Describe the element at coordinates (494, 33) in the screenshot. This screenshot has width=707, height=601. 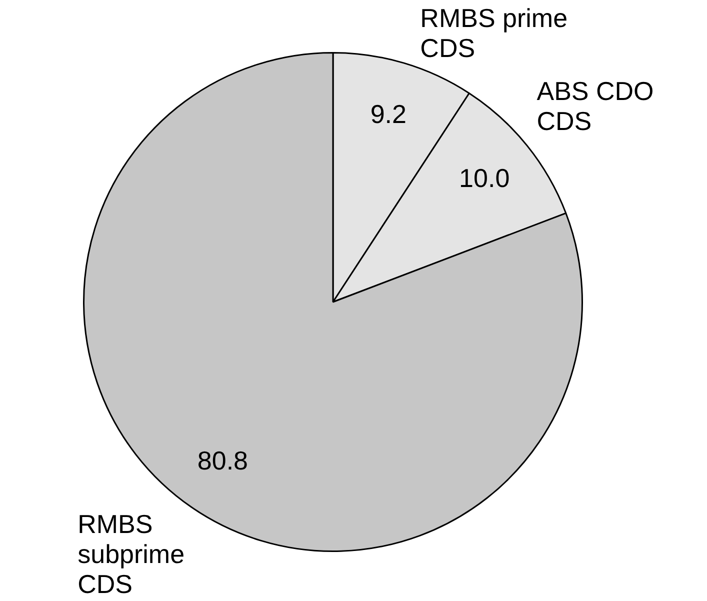
I see `slice-label: RMBS prime CDS` at that location.